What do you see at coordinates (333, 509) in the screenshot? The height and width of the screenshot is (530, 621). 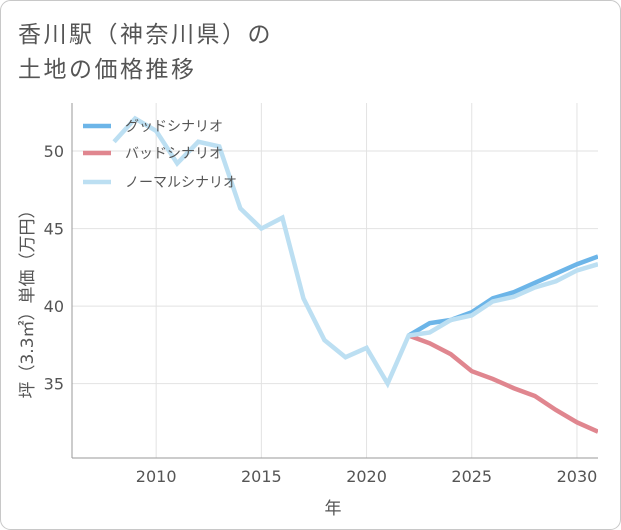 I see `x-axis-title: 年` at bounding box center [333, 509].